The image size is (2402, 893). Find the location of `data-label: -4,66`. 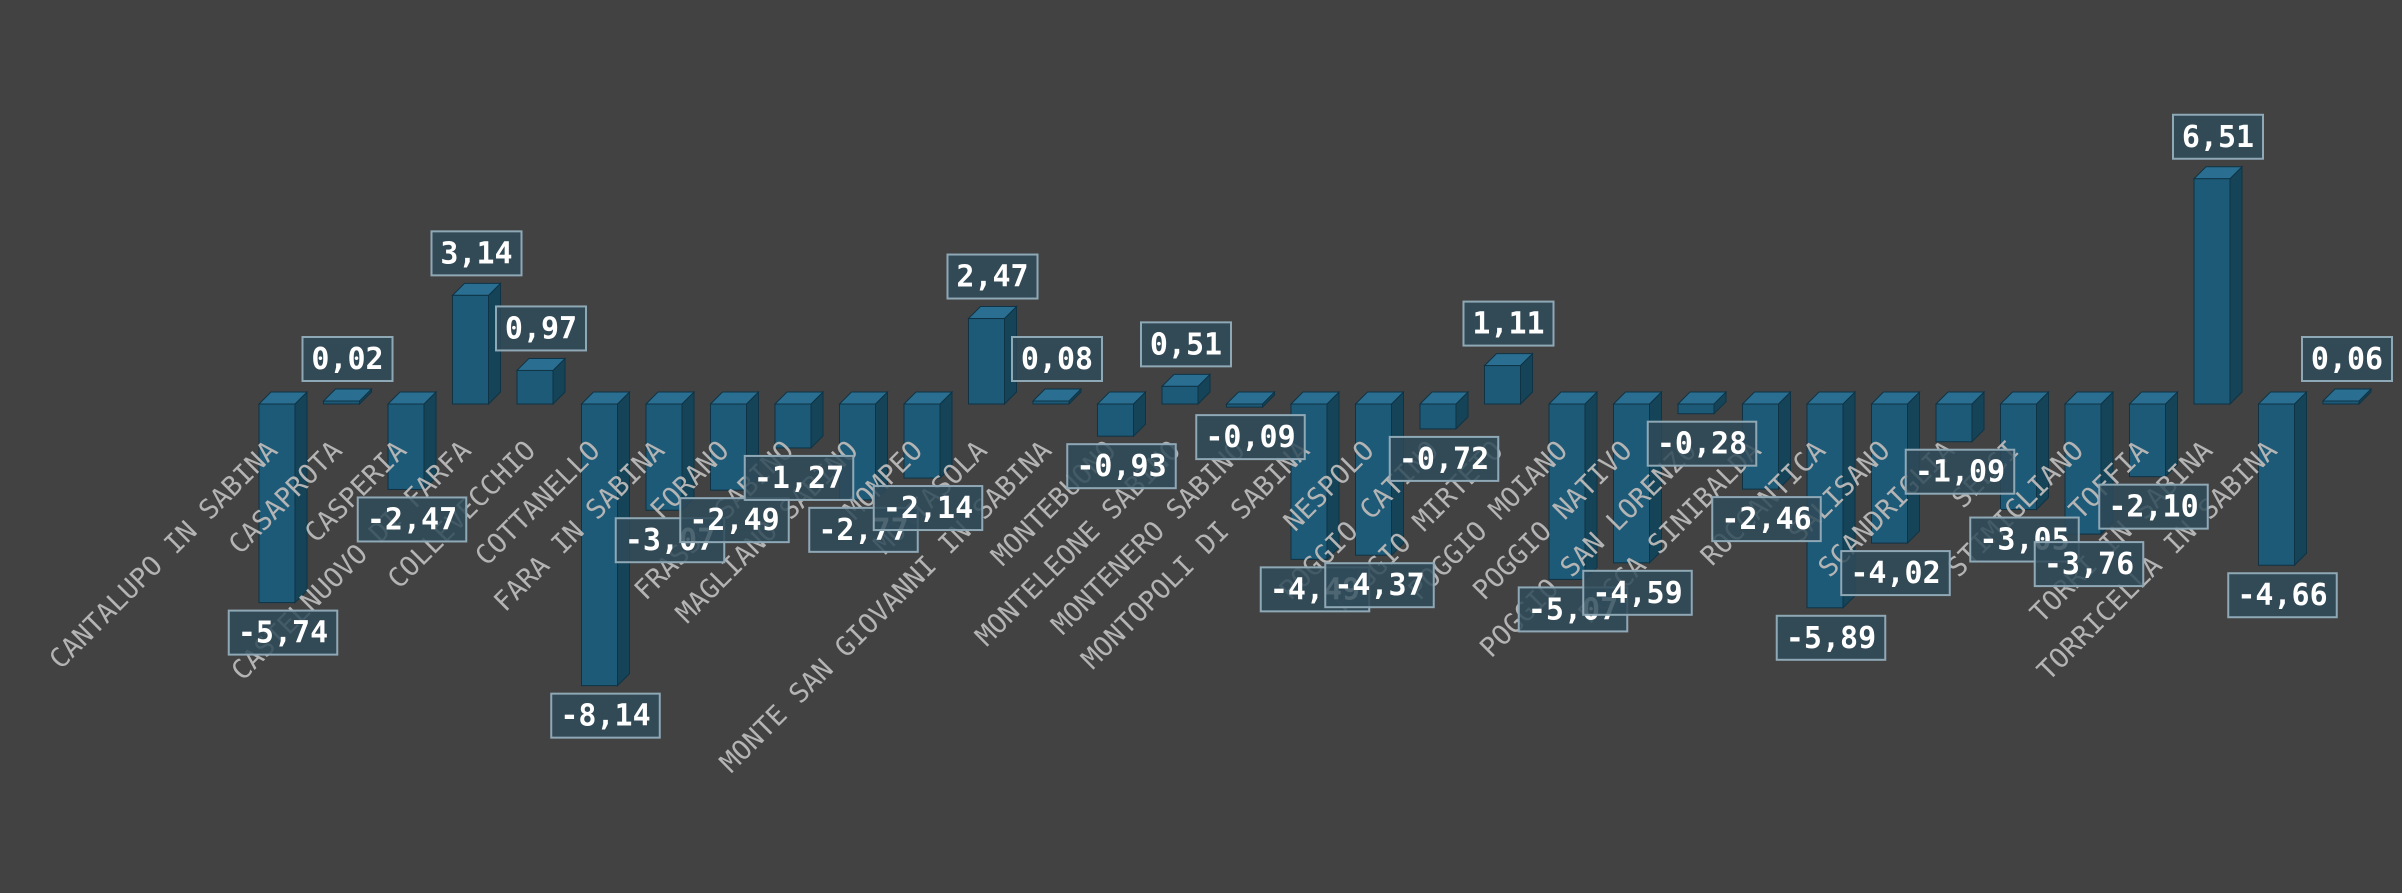

data-label: -4,66 is located at coordinates (2282, 595).